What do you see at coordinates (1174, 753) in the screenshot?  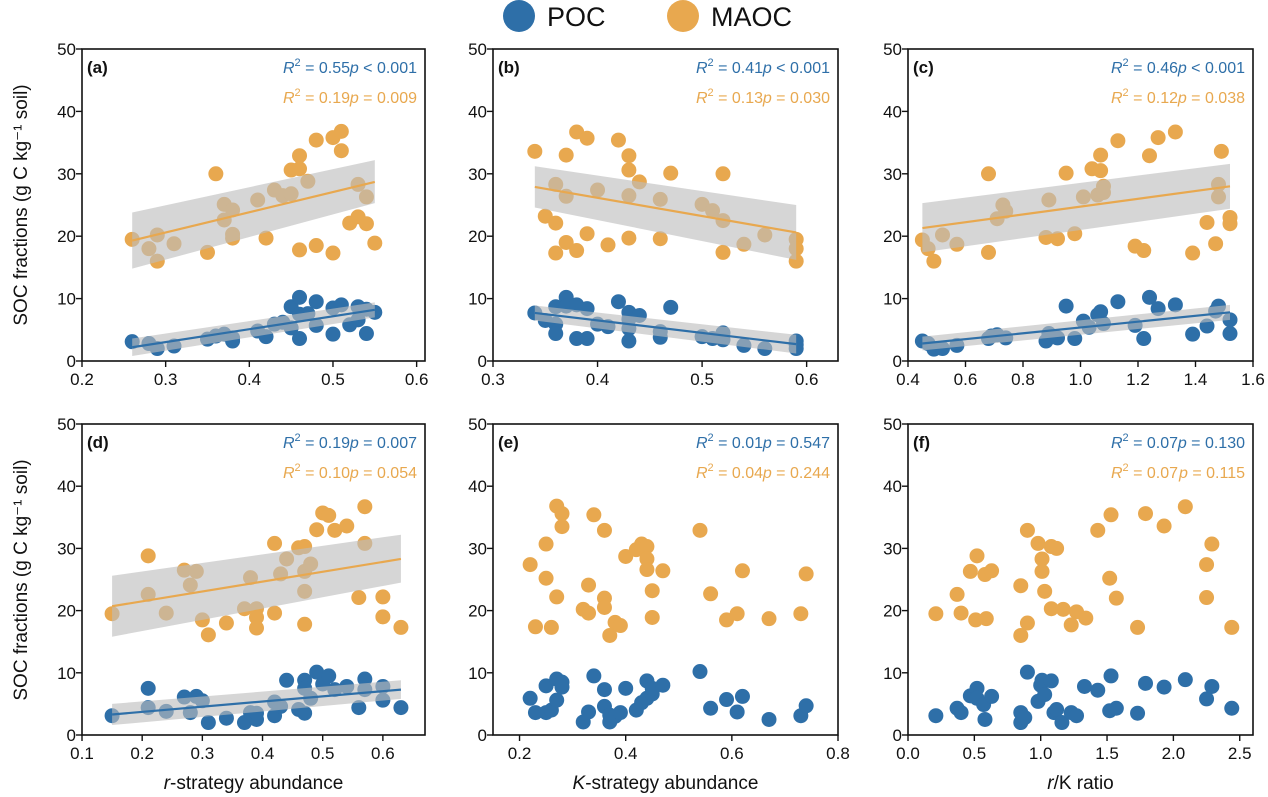 I see `x-tick-label: 2.0` at bounding box center [1174, 753].